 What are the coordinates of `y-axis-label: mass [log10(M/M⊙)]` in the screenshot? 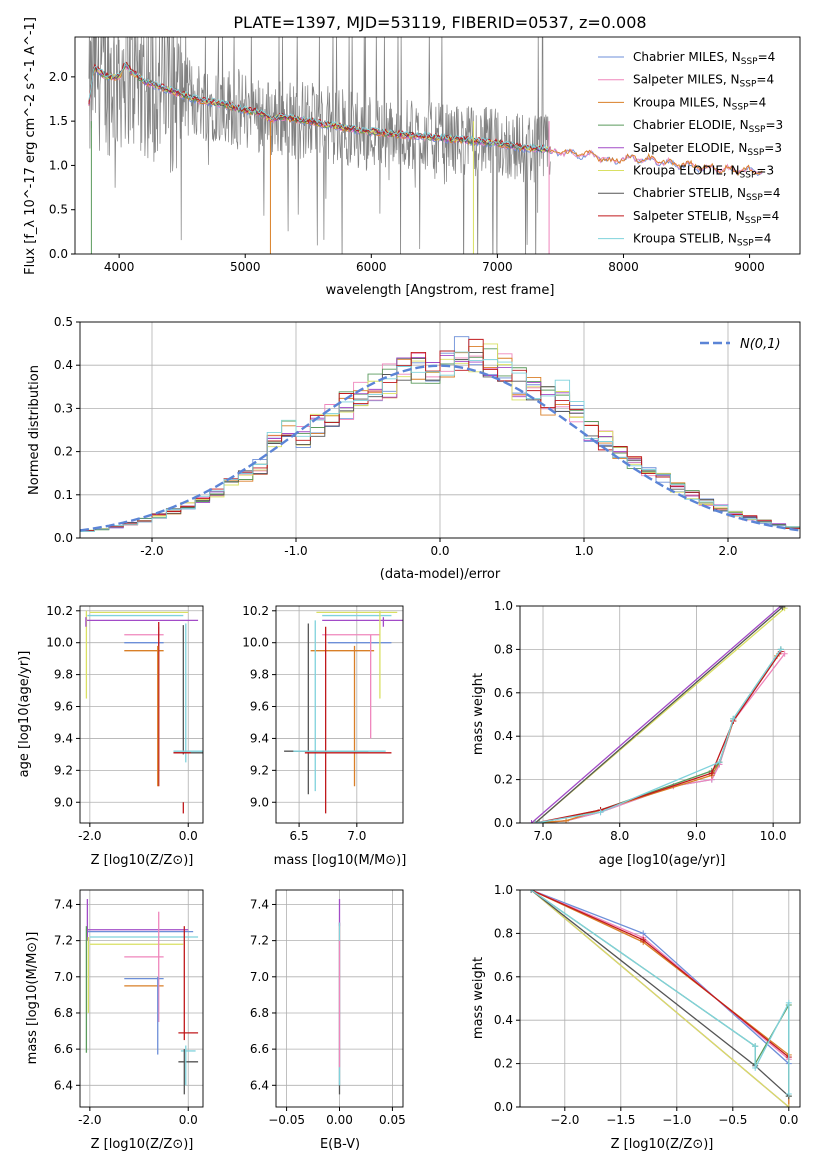 It's located at (32, 998).